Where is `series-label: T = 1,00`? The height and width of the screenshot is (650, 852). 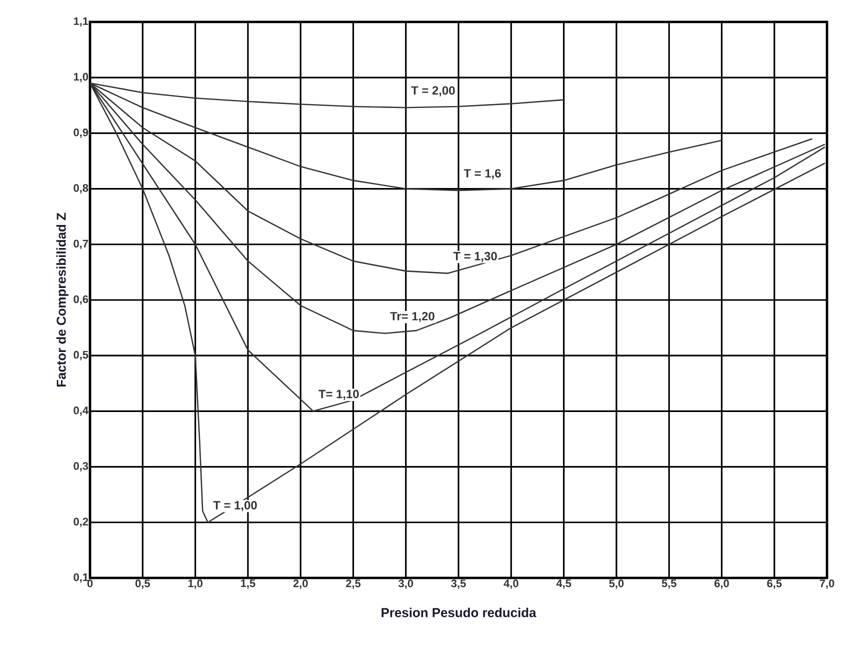 series-label: T = 1,00 is located at coordinates (235, 506).